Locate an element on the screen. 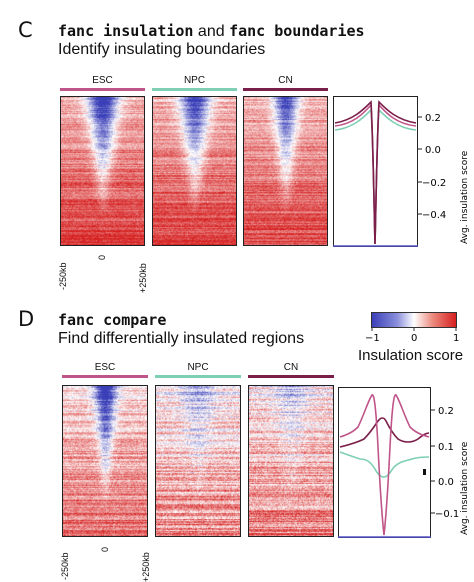 The image size is (474, 582). panel-c-letter: C is located at coordinates (25, 30).